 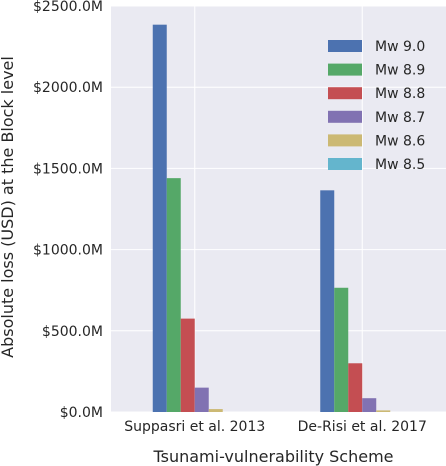 I want to click on x-axis-ticks: Suppasri et al. 2013 De-Risi et al. 2017, so click(x=275, y=427).